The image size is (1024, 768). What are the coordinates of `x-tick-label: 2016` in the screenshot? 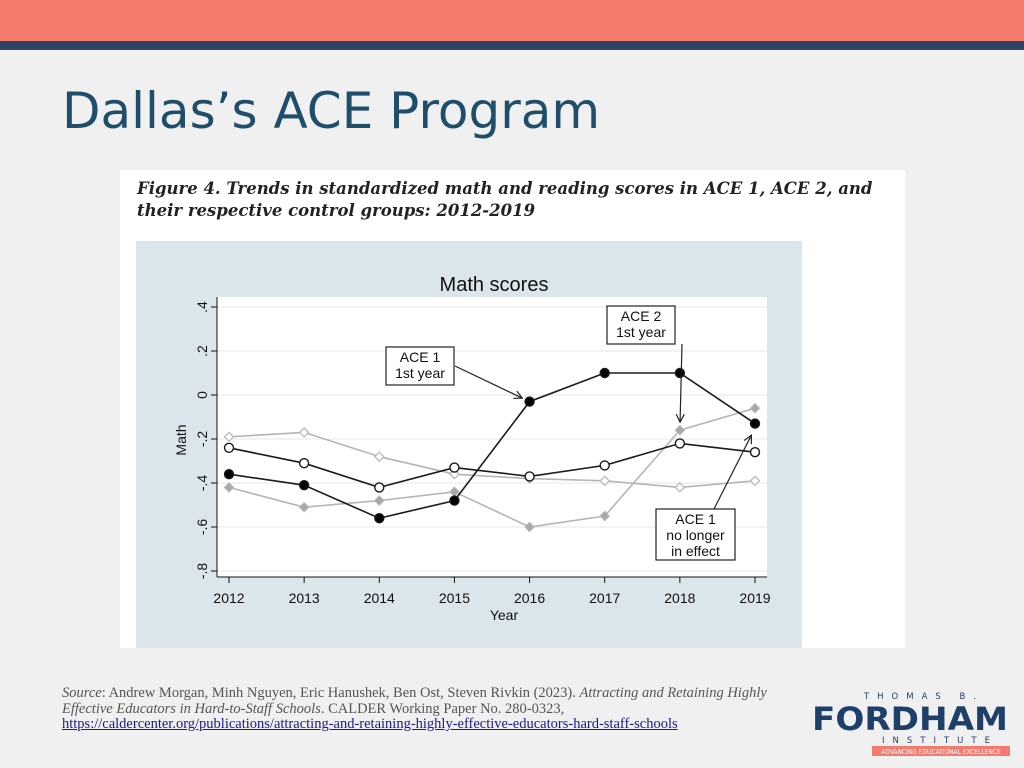 It's located at (529, 598).